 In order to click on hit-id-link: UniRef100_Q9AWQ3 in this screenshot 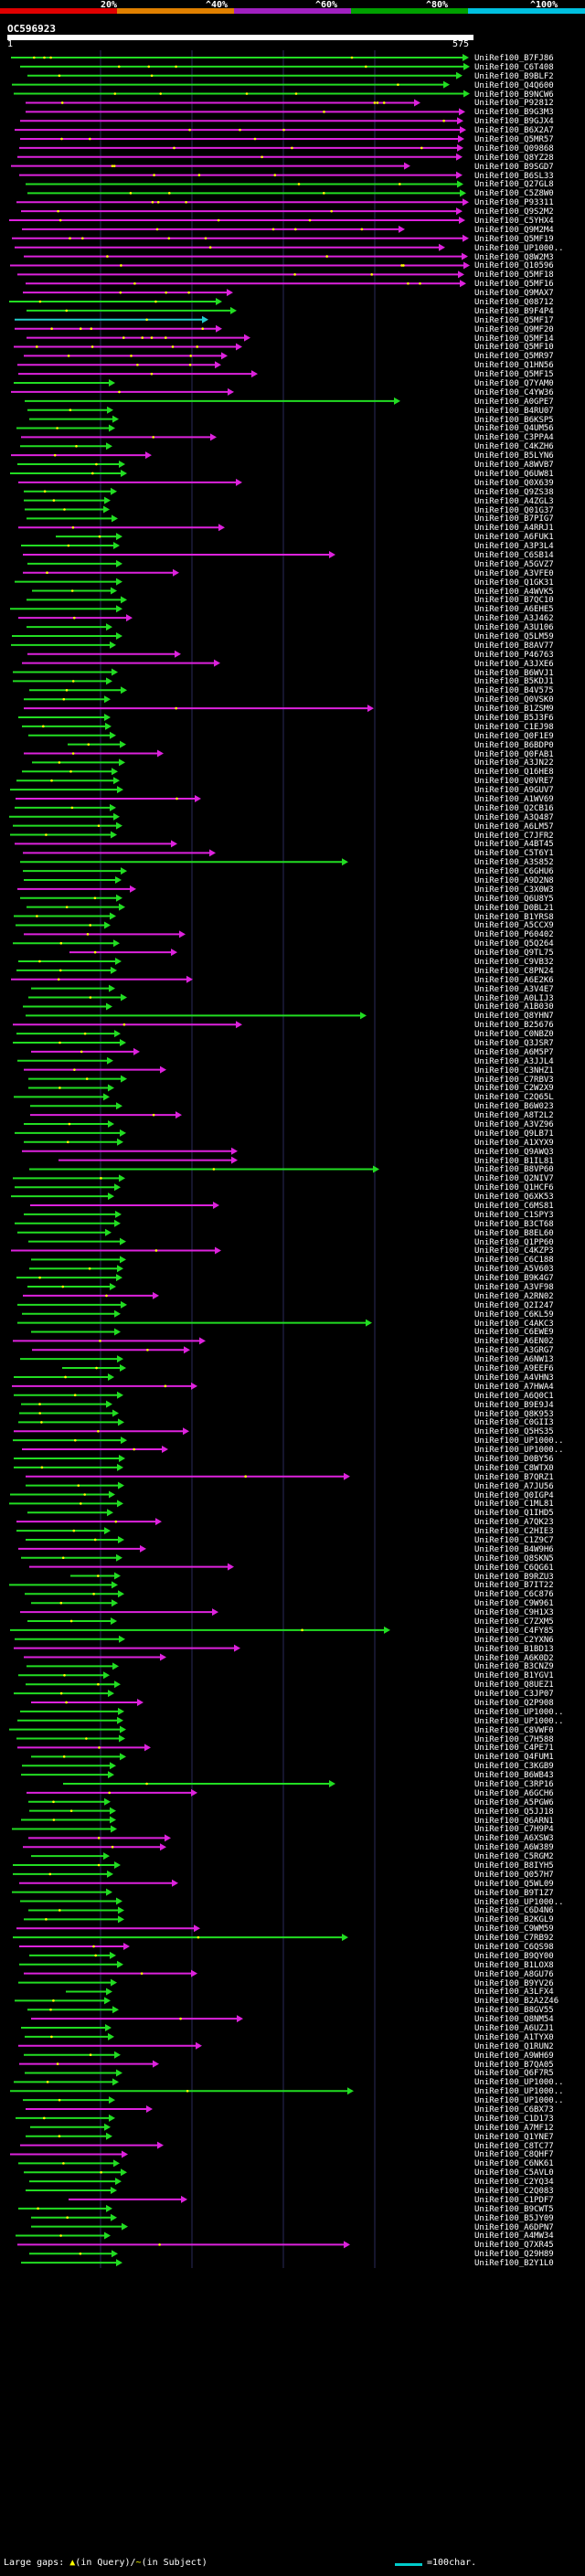, I will do `click(514, 1152)`.